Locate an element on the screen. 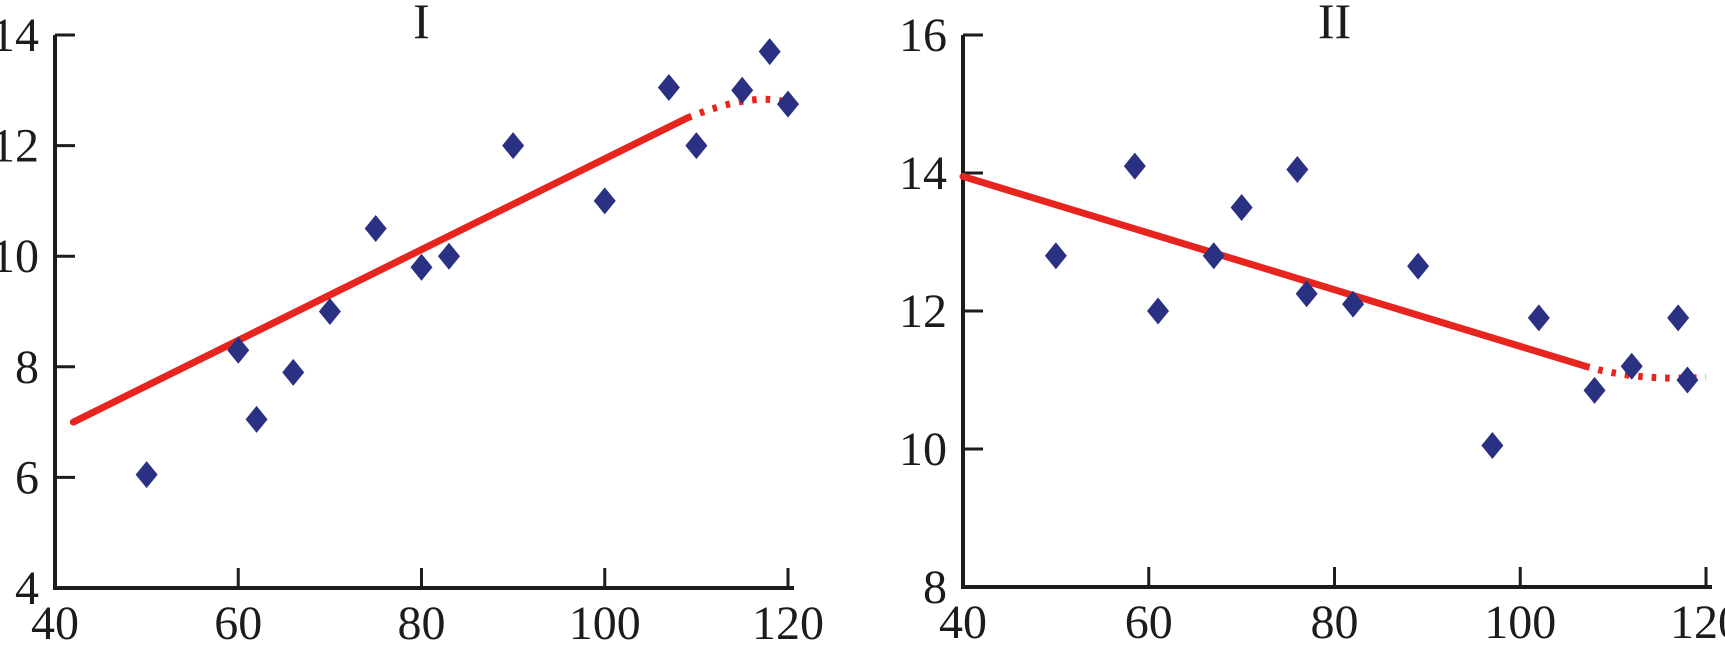 The height and width of the screenshot is (652, 1725). y-tick-label: 4 is located at coordinates (27, 588).